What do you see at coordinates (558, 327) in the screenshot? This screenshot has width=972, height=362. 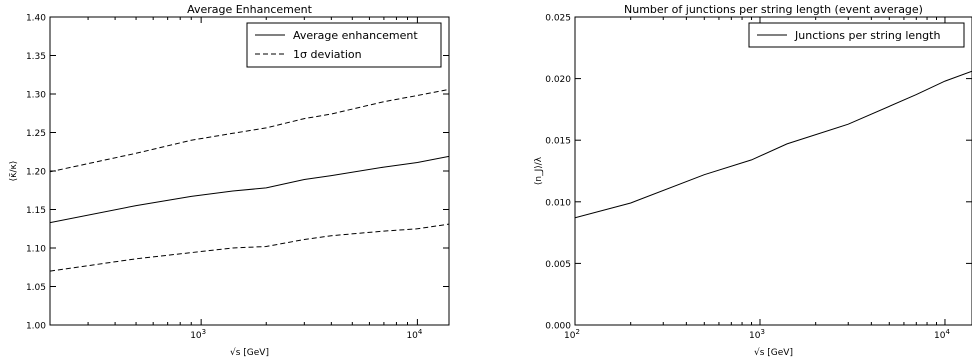 I see `y-tick-label: 0.000` at bounding box center [558, 327].